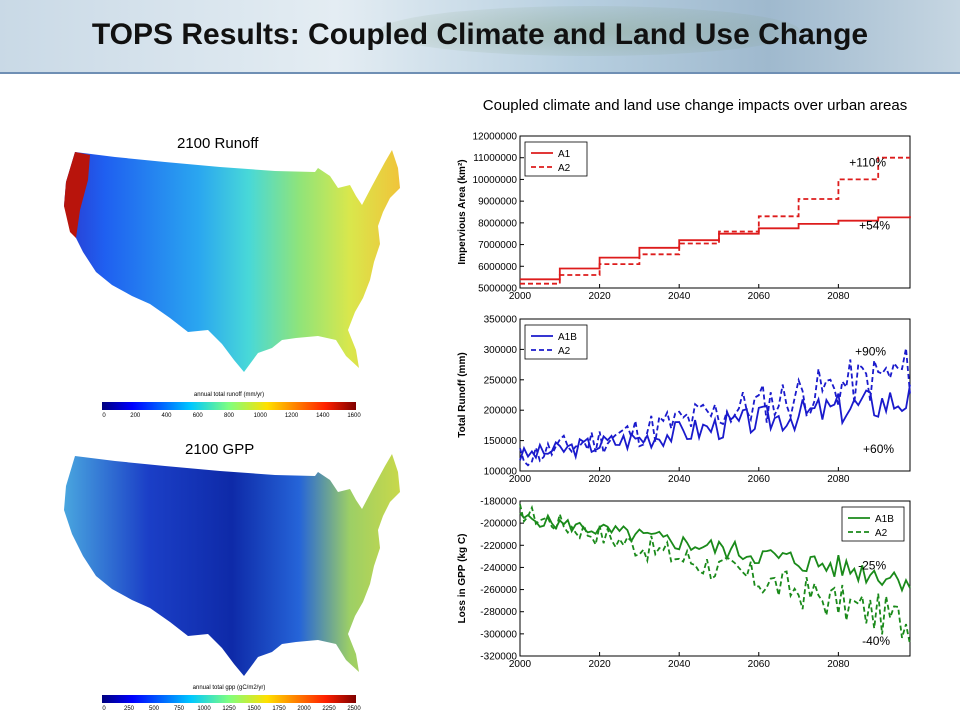 Image resolution: width=960 pixels, height=720 pixels. I want to click on percent-annotation: -40%, so click(876, 641).